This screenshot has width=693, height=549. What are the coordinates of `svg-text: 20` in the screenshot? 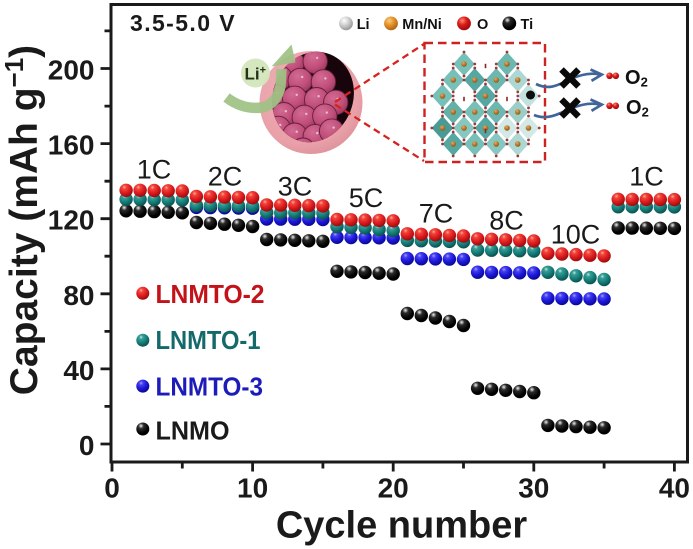 It's located at (393, 488).